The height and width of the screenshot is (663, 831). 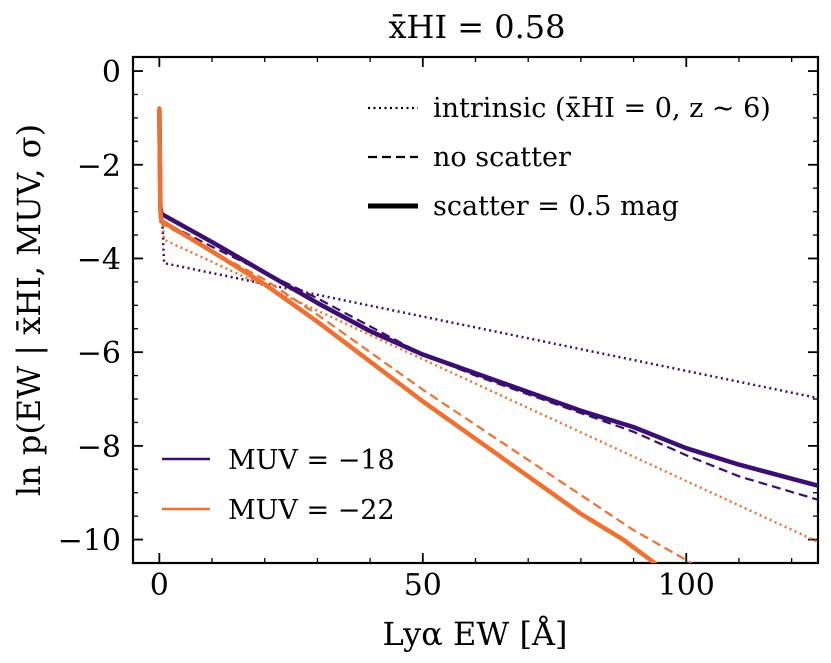 What do you see at coordinates (686, 585) in the screenshot?
I see `x-tick-label: 100` at bounding box center [686, 585].